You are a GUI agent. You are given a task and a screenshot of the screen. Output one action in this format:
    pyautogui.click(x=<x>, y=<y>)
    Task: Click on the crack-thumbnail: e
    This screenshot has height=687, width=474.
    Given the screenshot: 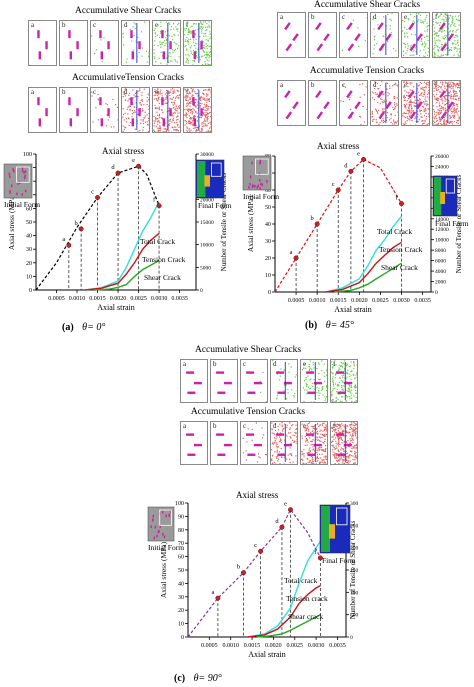 What is the action you would take?
    pyautogui.click(x=314, y=381)
    